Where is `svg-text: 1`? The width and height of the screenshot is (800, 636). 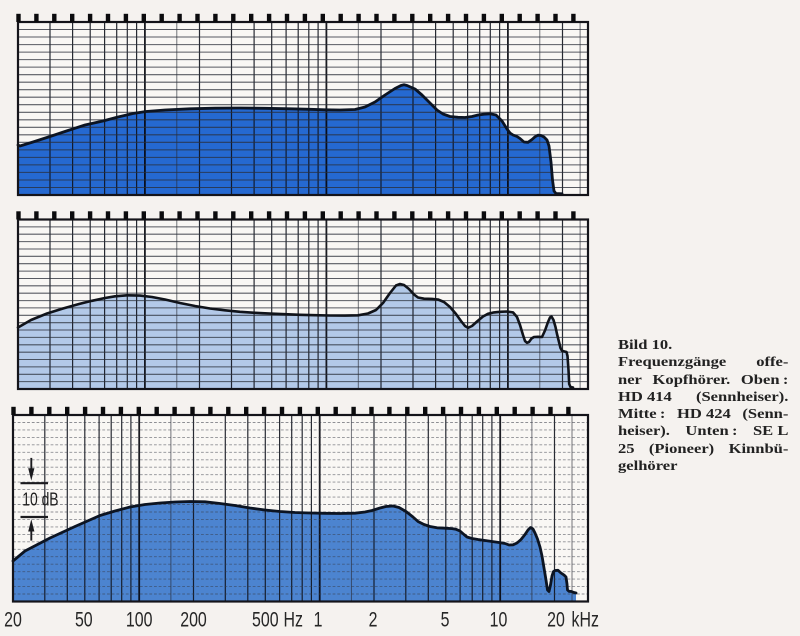 svg-text: 1 is located at coordinates (318, 620).